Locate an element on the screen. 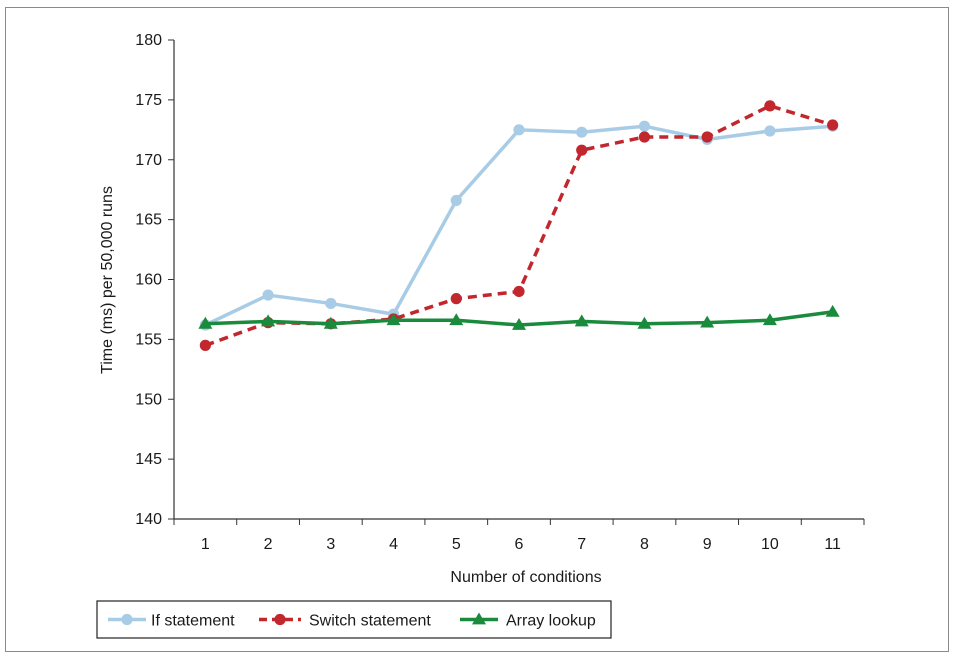 The width and height of the screenshot is (959, 658). legend-item: If statement is located at coordinates (171, 621).